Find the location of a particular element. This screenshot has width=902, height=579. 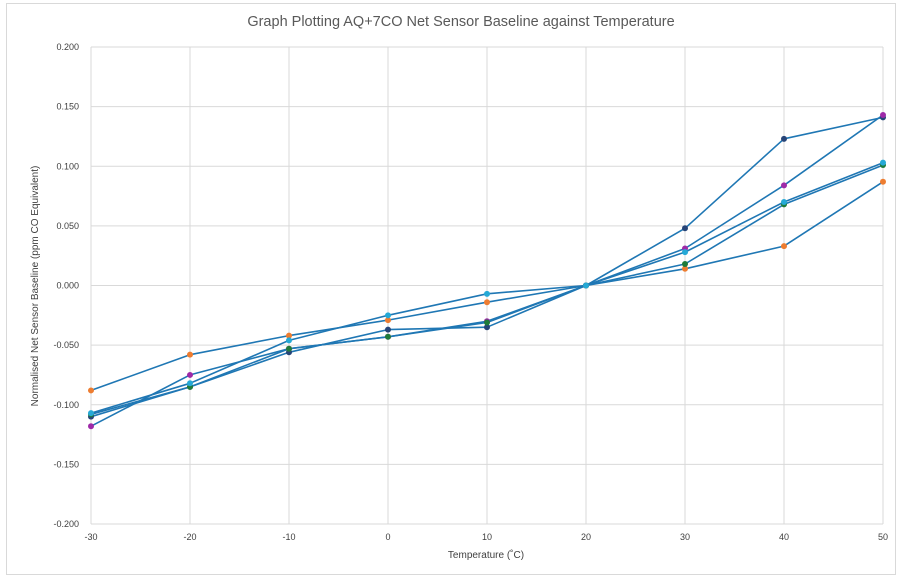

x-tick-label: -20 is located at coordinates (189, 537).